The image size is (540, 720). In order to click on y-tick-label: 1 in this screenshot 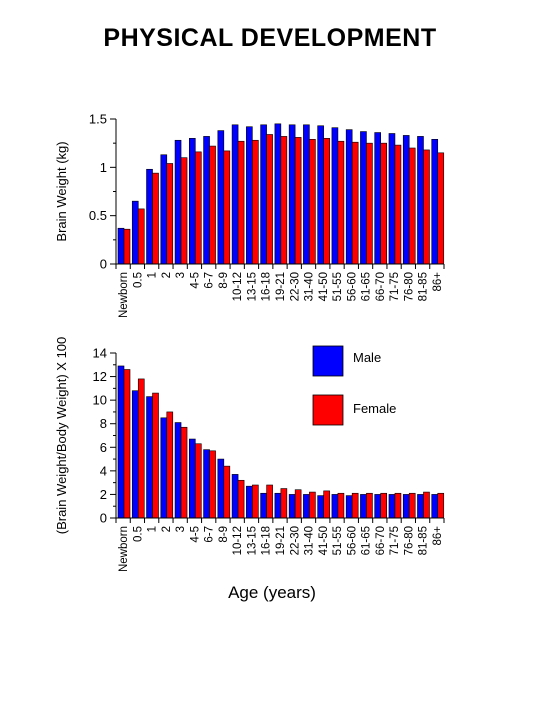, I will do `click(103, 167)`.